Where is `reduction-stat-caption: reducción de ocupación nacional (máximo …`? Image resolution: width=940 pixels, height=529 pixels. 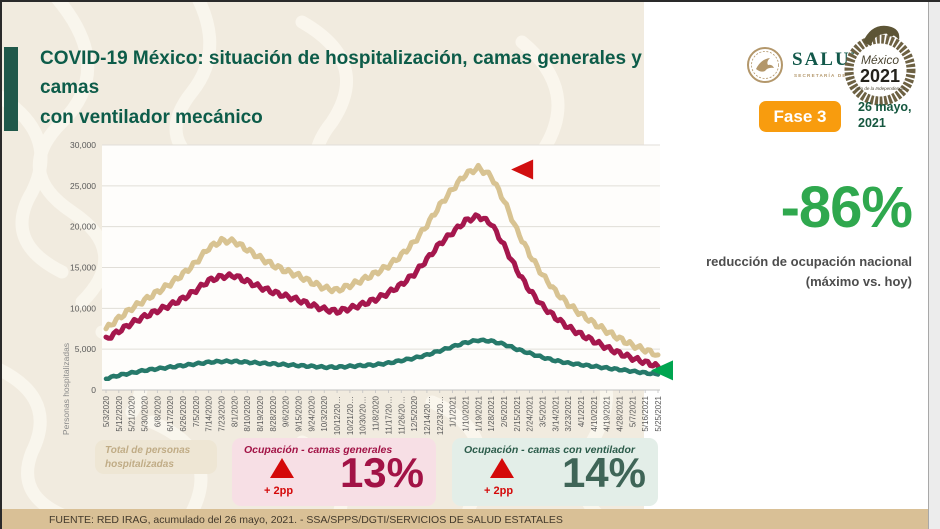
reduction-stat-caption: reducción de ocupación nacional (máximo … is located at coordinates (787, 271).